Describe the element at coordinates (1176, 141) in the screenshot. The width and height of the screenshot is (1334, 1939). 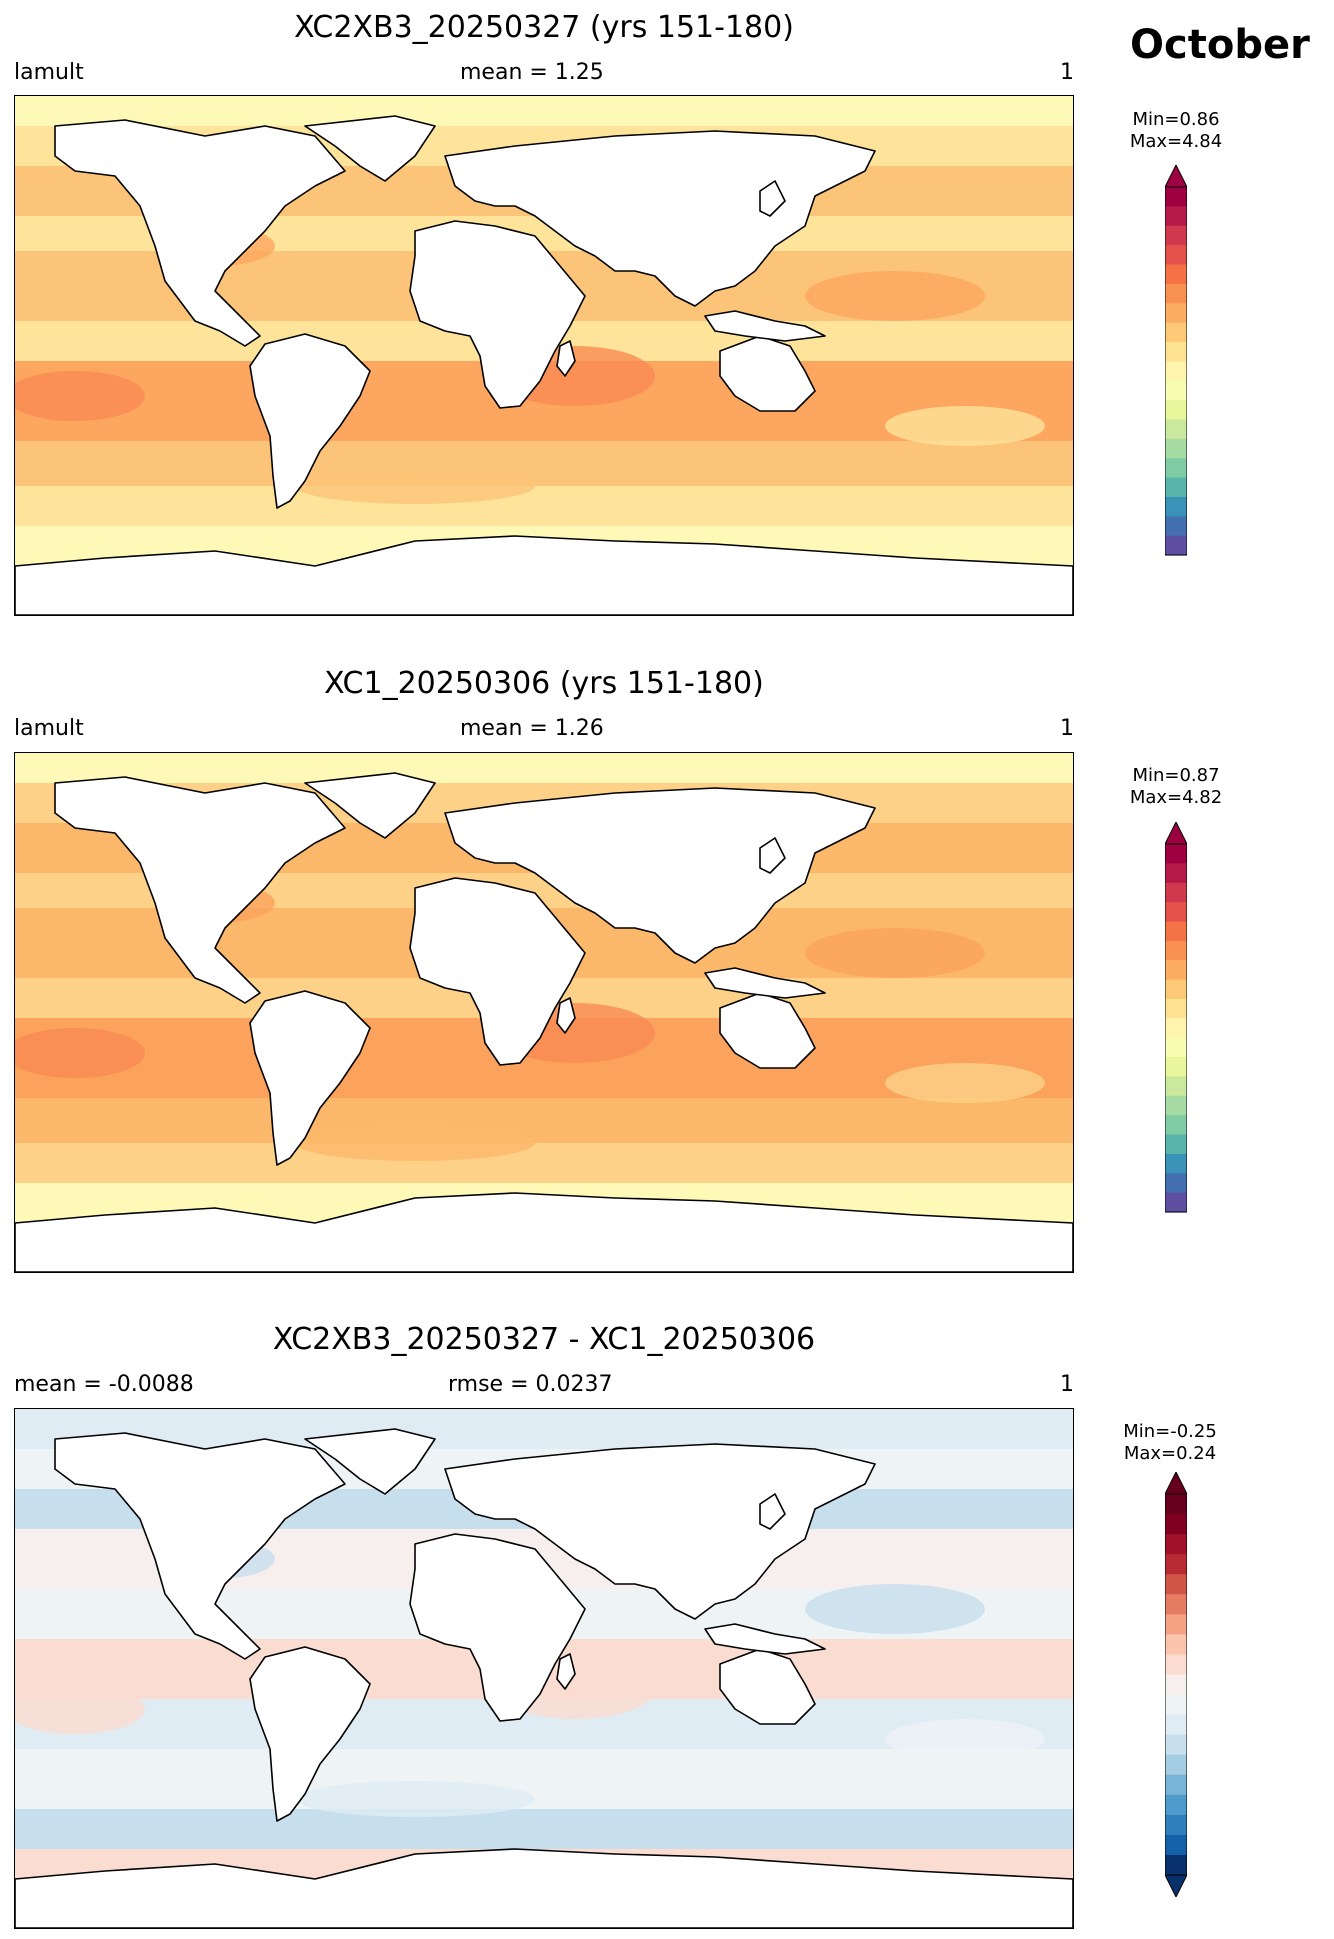
I see `panel-1-max-text: Max=4.84` at that location.